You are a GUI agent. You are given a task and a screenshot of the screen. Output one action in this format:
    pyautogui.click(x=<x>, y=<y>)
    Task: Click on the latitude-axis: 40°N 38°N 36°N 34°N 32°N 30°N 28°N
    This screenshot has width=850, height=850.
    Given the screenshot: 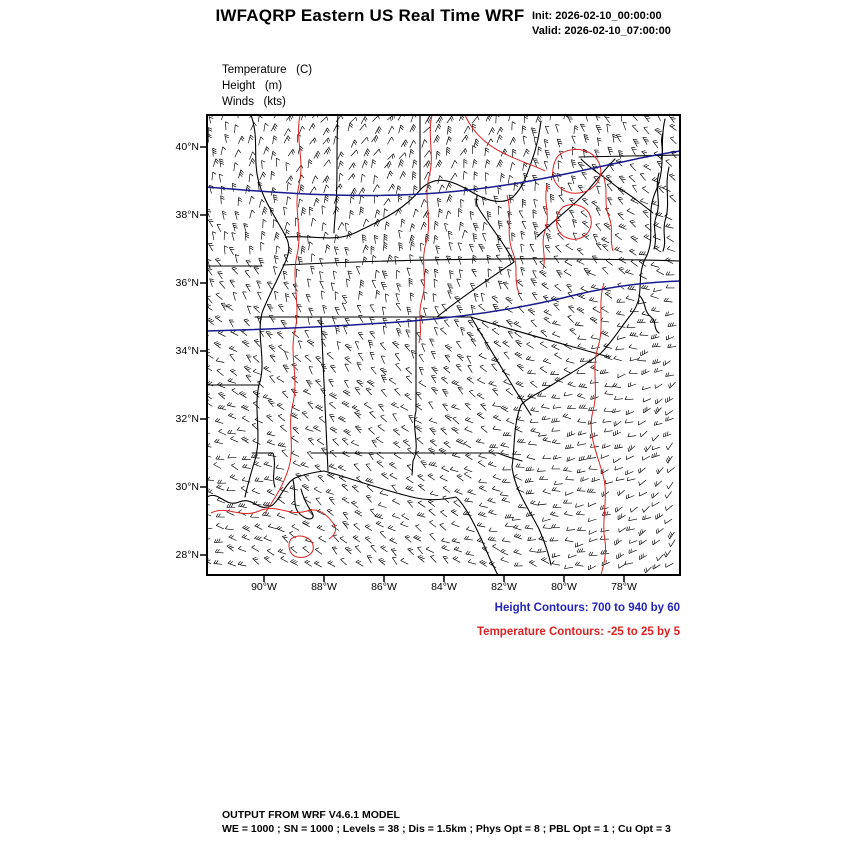 What is the action you would take?
    pyautogui.click(x=182, y=345)
    